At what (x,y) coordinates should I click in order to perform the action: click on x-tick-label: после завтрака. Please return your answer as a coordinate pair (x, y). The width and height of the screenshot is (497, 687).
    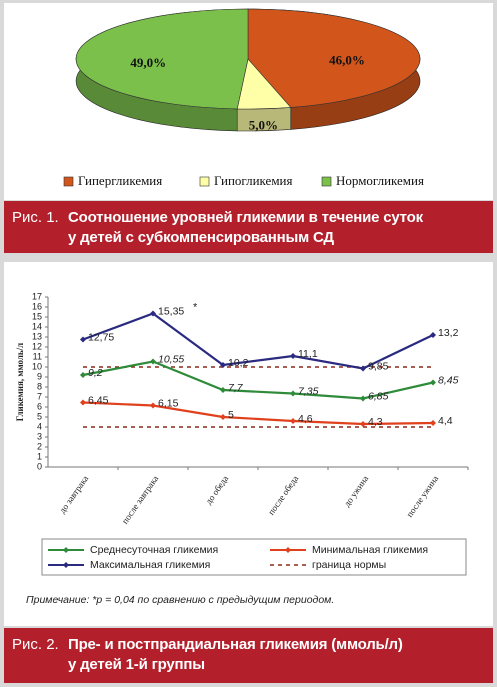
    Looking at the image, I should click on (140, 500).